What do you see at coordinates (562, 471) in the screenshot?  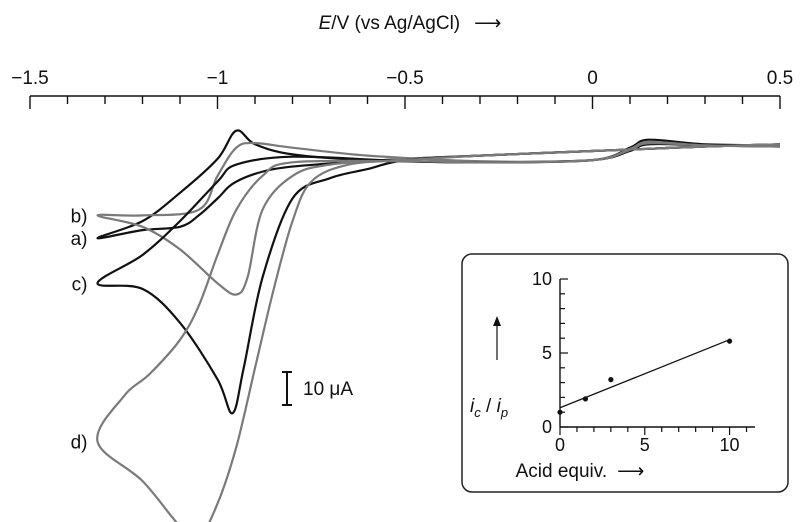 I see `inset-x-axis-label: Acid equiv.` at bounding box center [562, 471].